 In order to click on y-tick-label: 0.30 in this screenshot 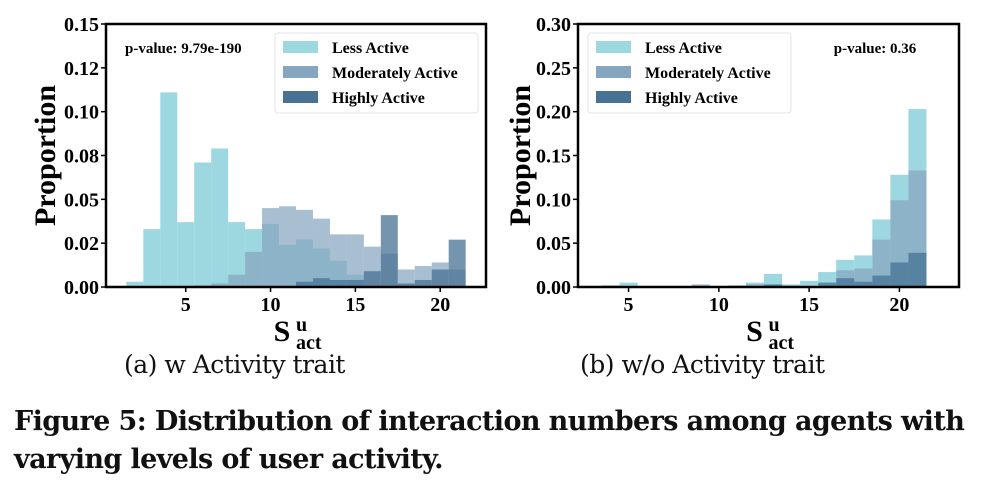, I will do `click(553, 25)`.